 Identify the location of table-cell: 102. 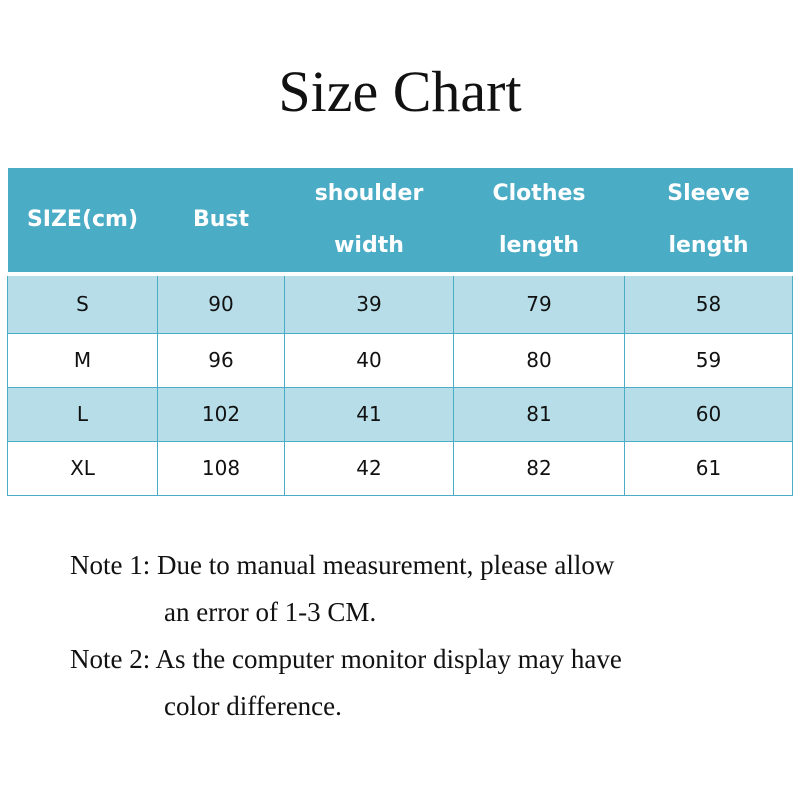
(221, 414).